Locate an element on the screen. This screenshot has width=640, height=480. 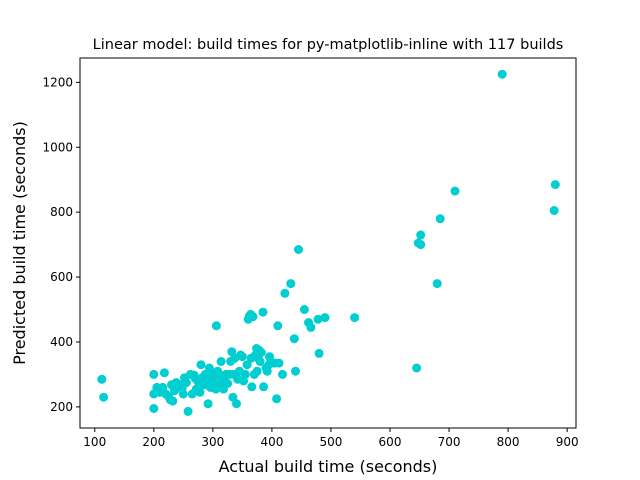
x-axis-label: Actual build time (seconds) is located at coordinates (328, 466).